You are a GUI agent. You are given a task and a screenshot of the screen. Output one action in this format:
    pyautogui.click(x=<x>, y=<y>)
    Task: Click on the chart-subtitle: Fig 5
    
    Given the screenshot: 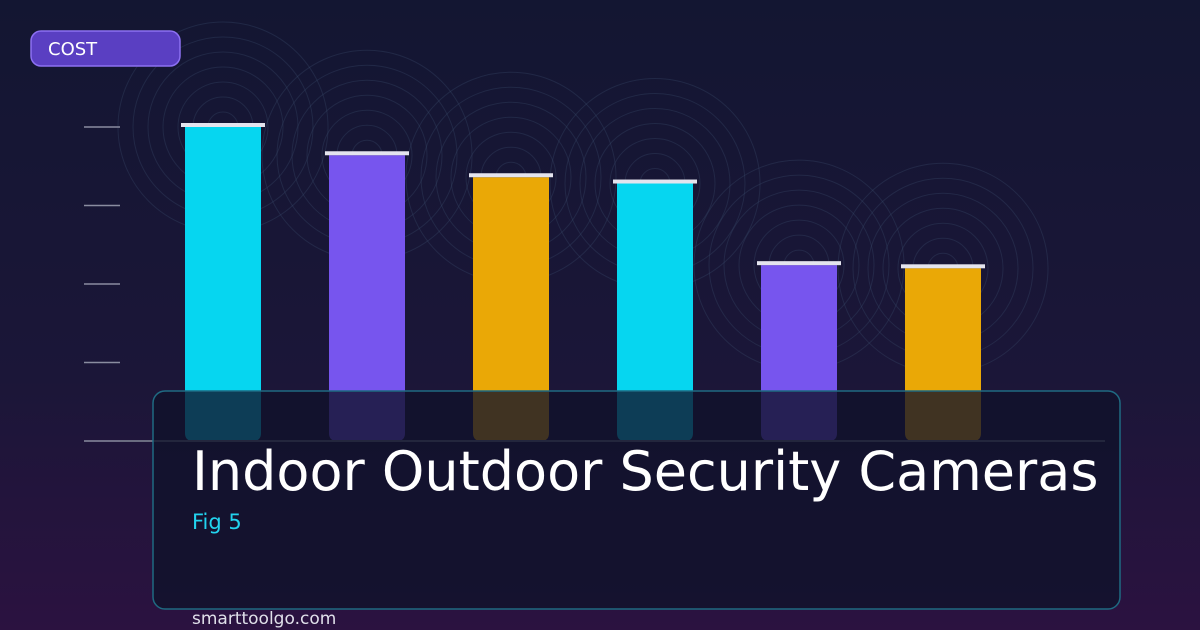 What is the action you would take?
    pyautogui.click(x=217, y=522)
    